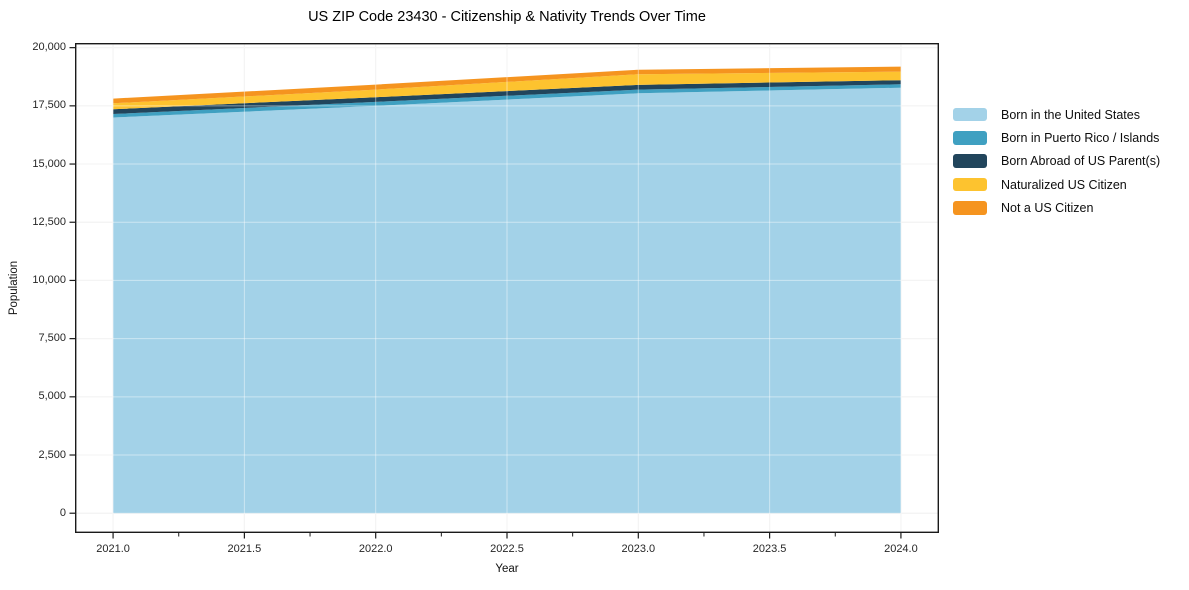  I want to click on legend-swatch-born-us, so click(970, 114).